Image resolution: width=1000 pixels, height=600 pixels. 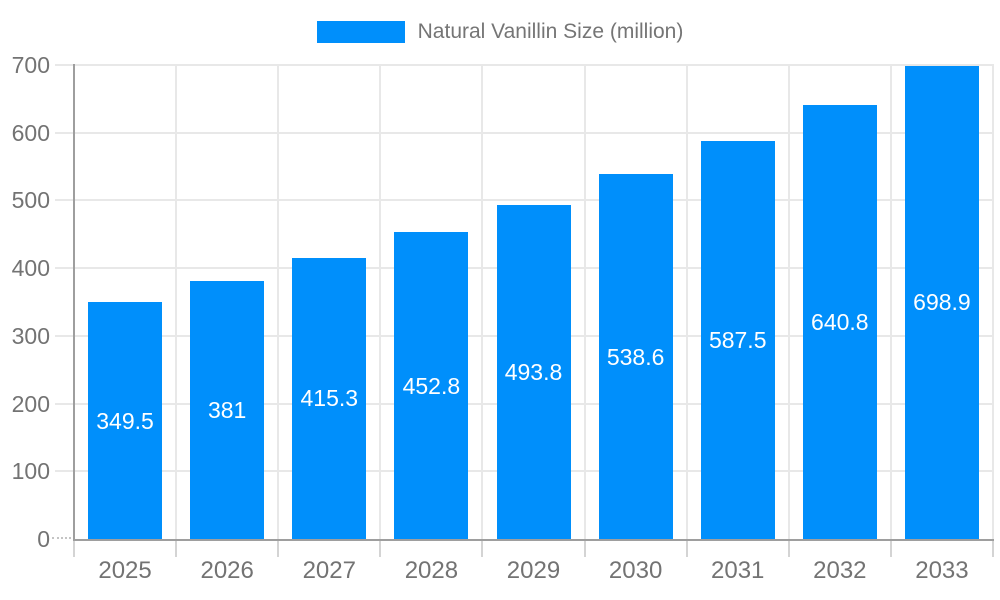 I want to click on bar-value-label-2025: 349.5, so click(x=125, y=420).